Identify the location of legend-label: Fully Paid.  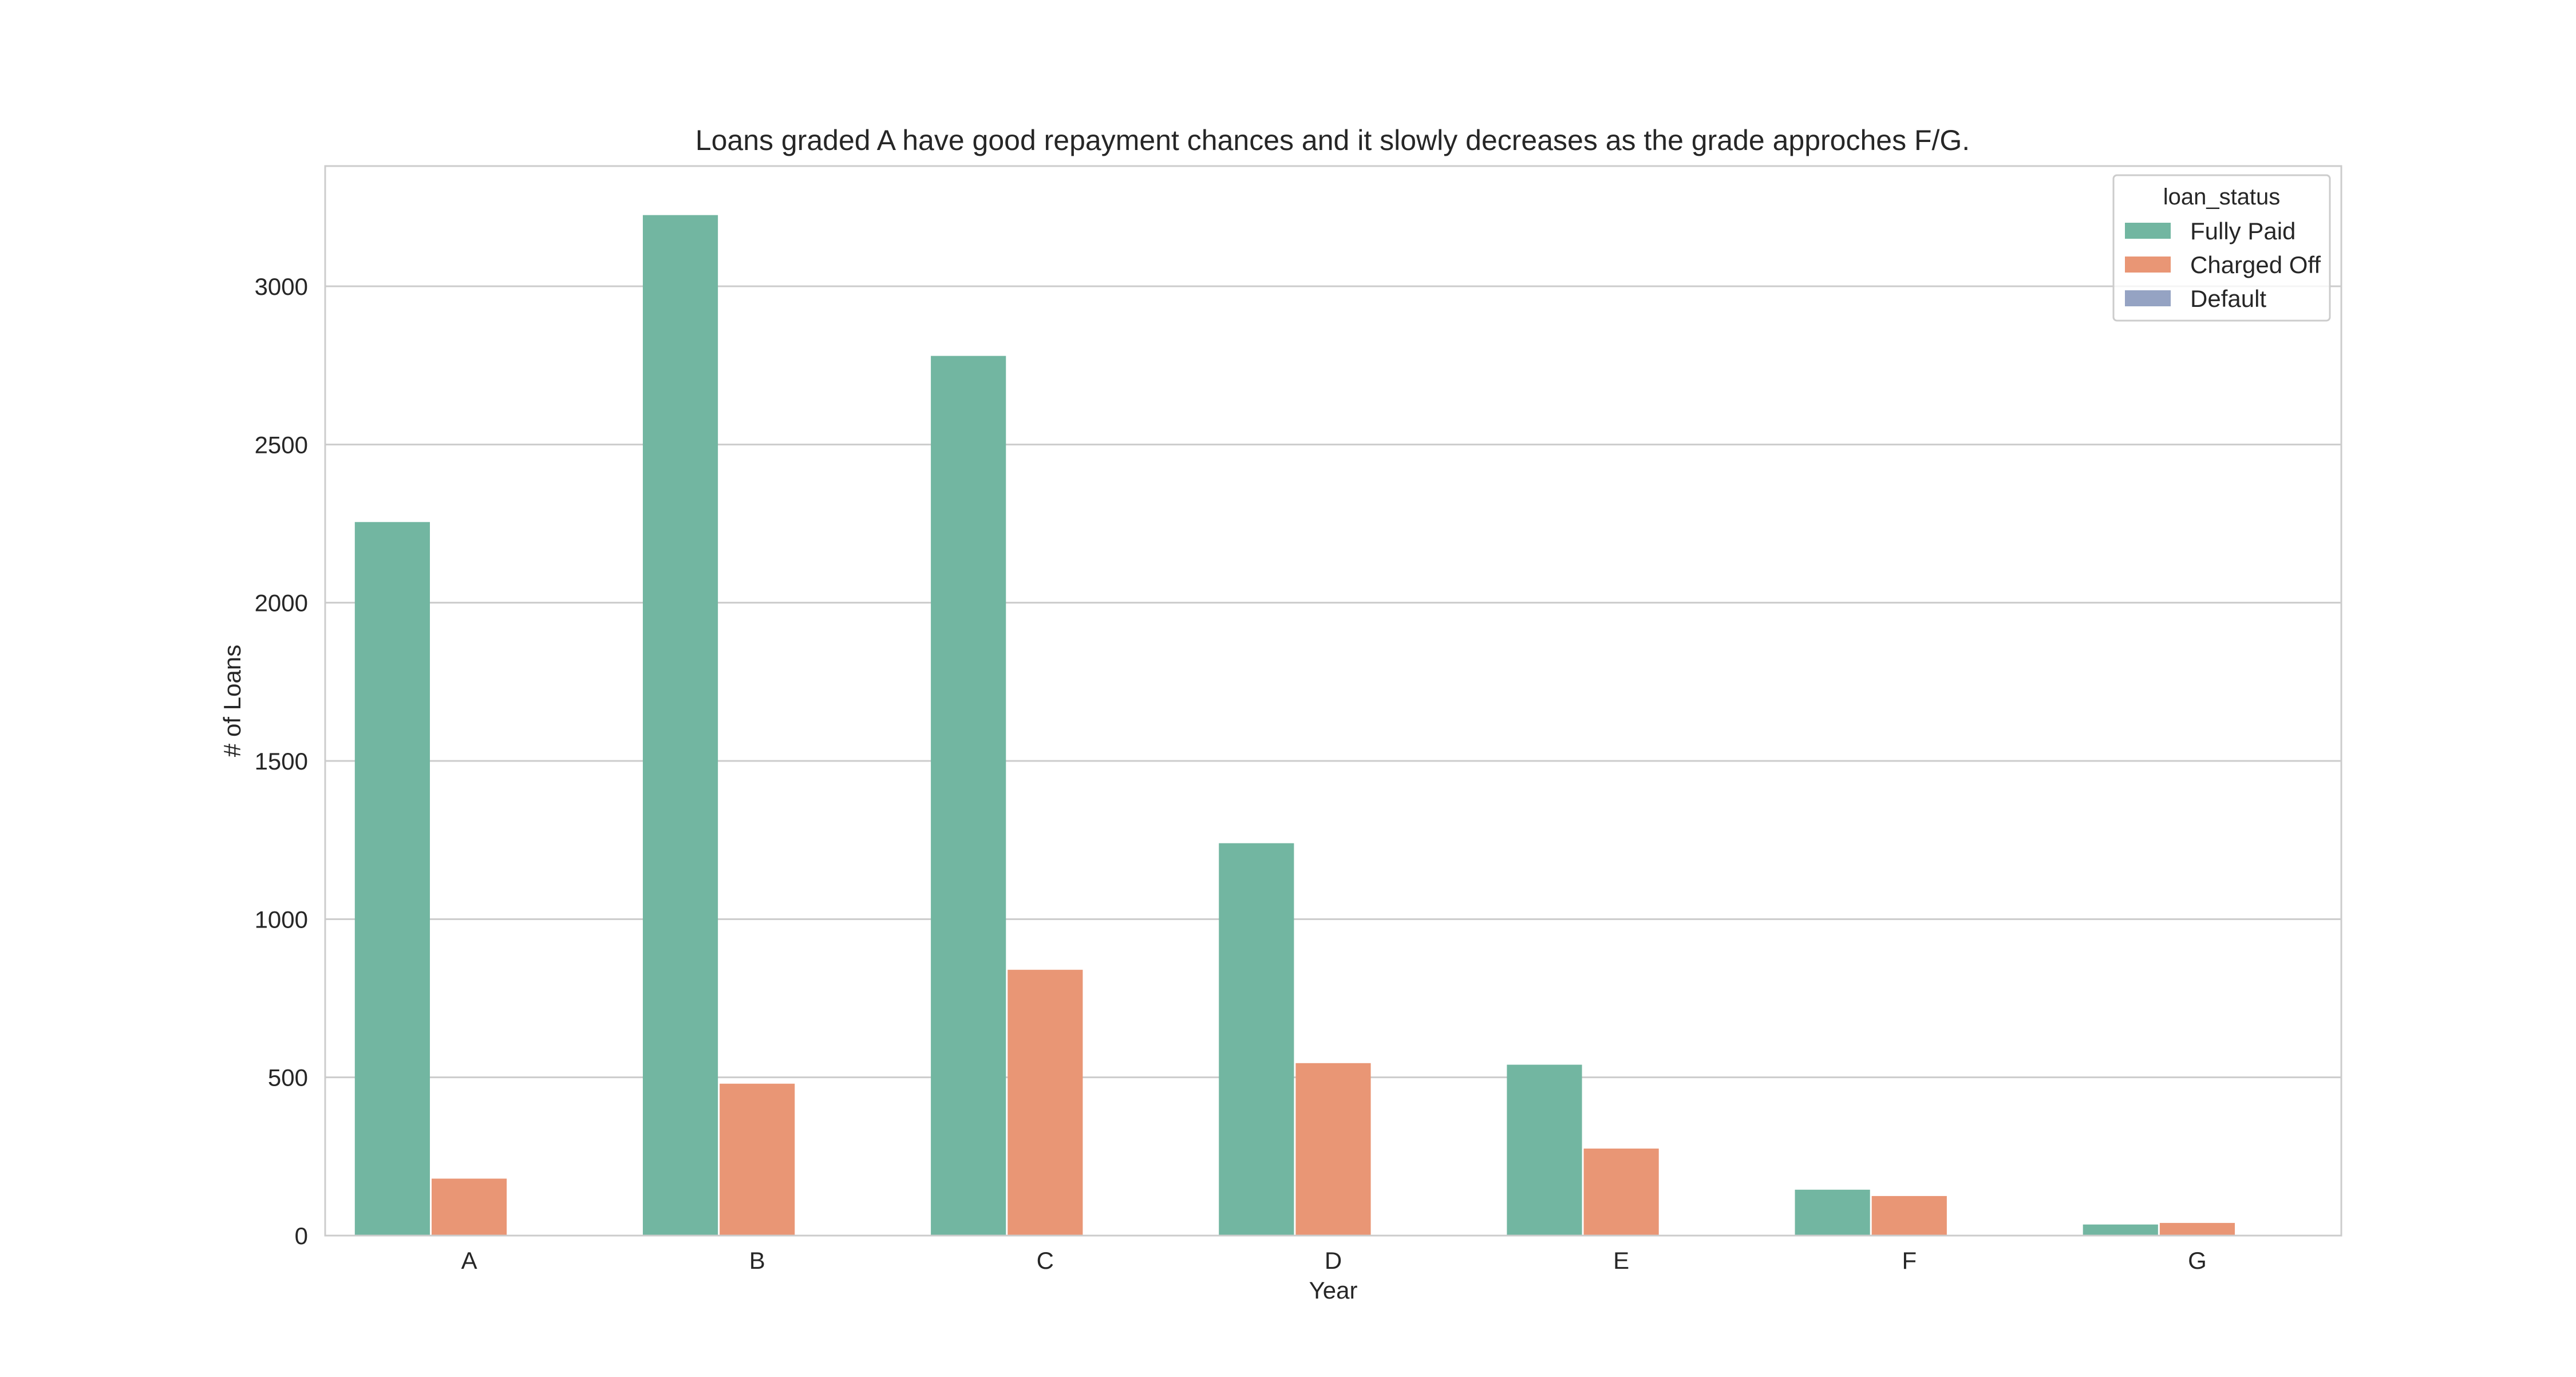
(2243, 231).